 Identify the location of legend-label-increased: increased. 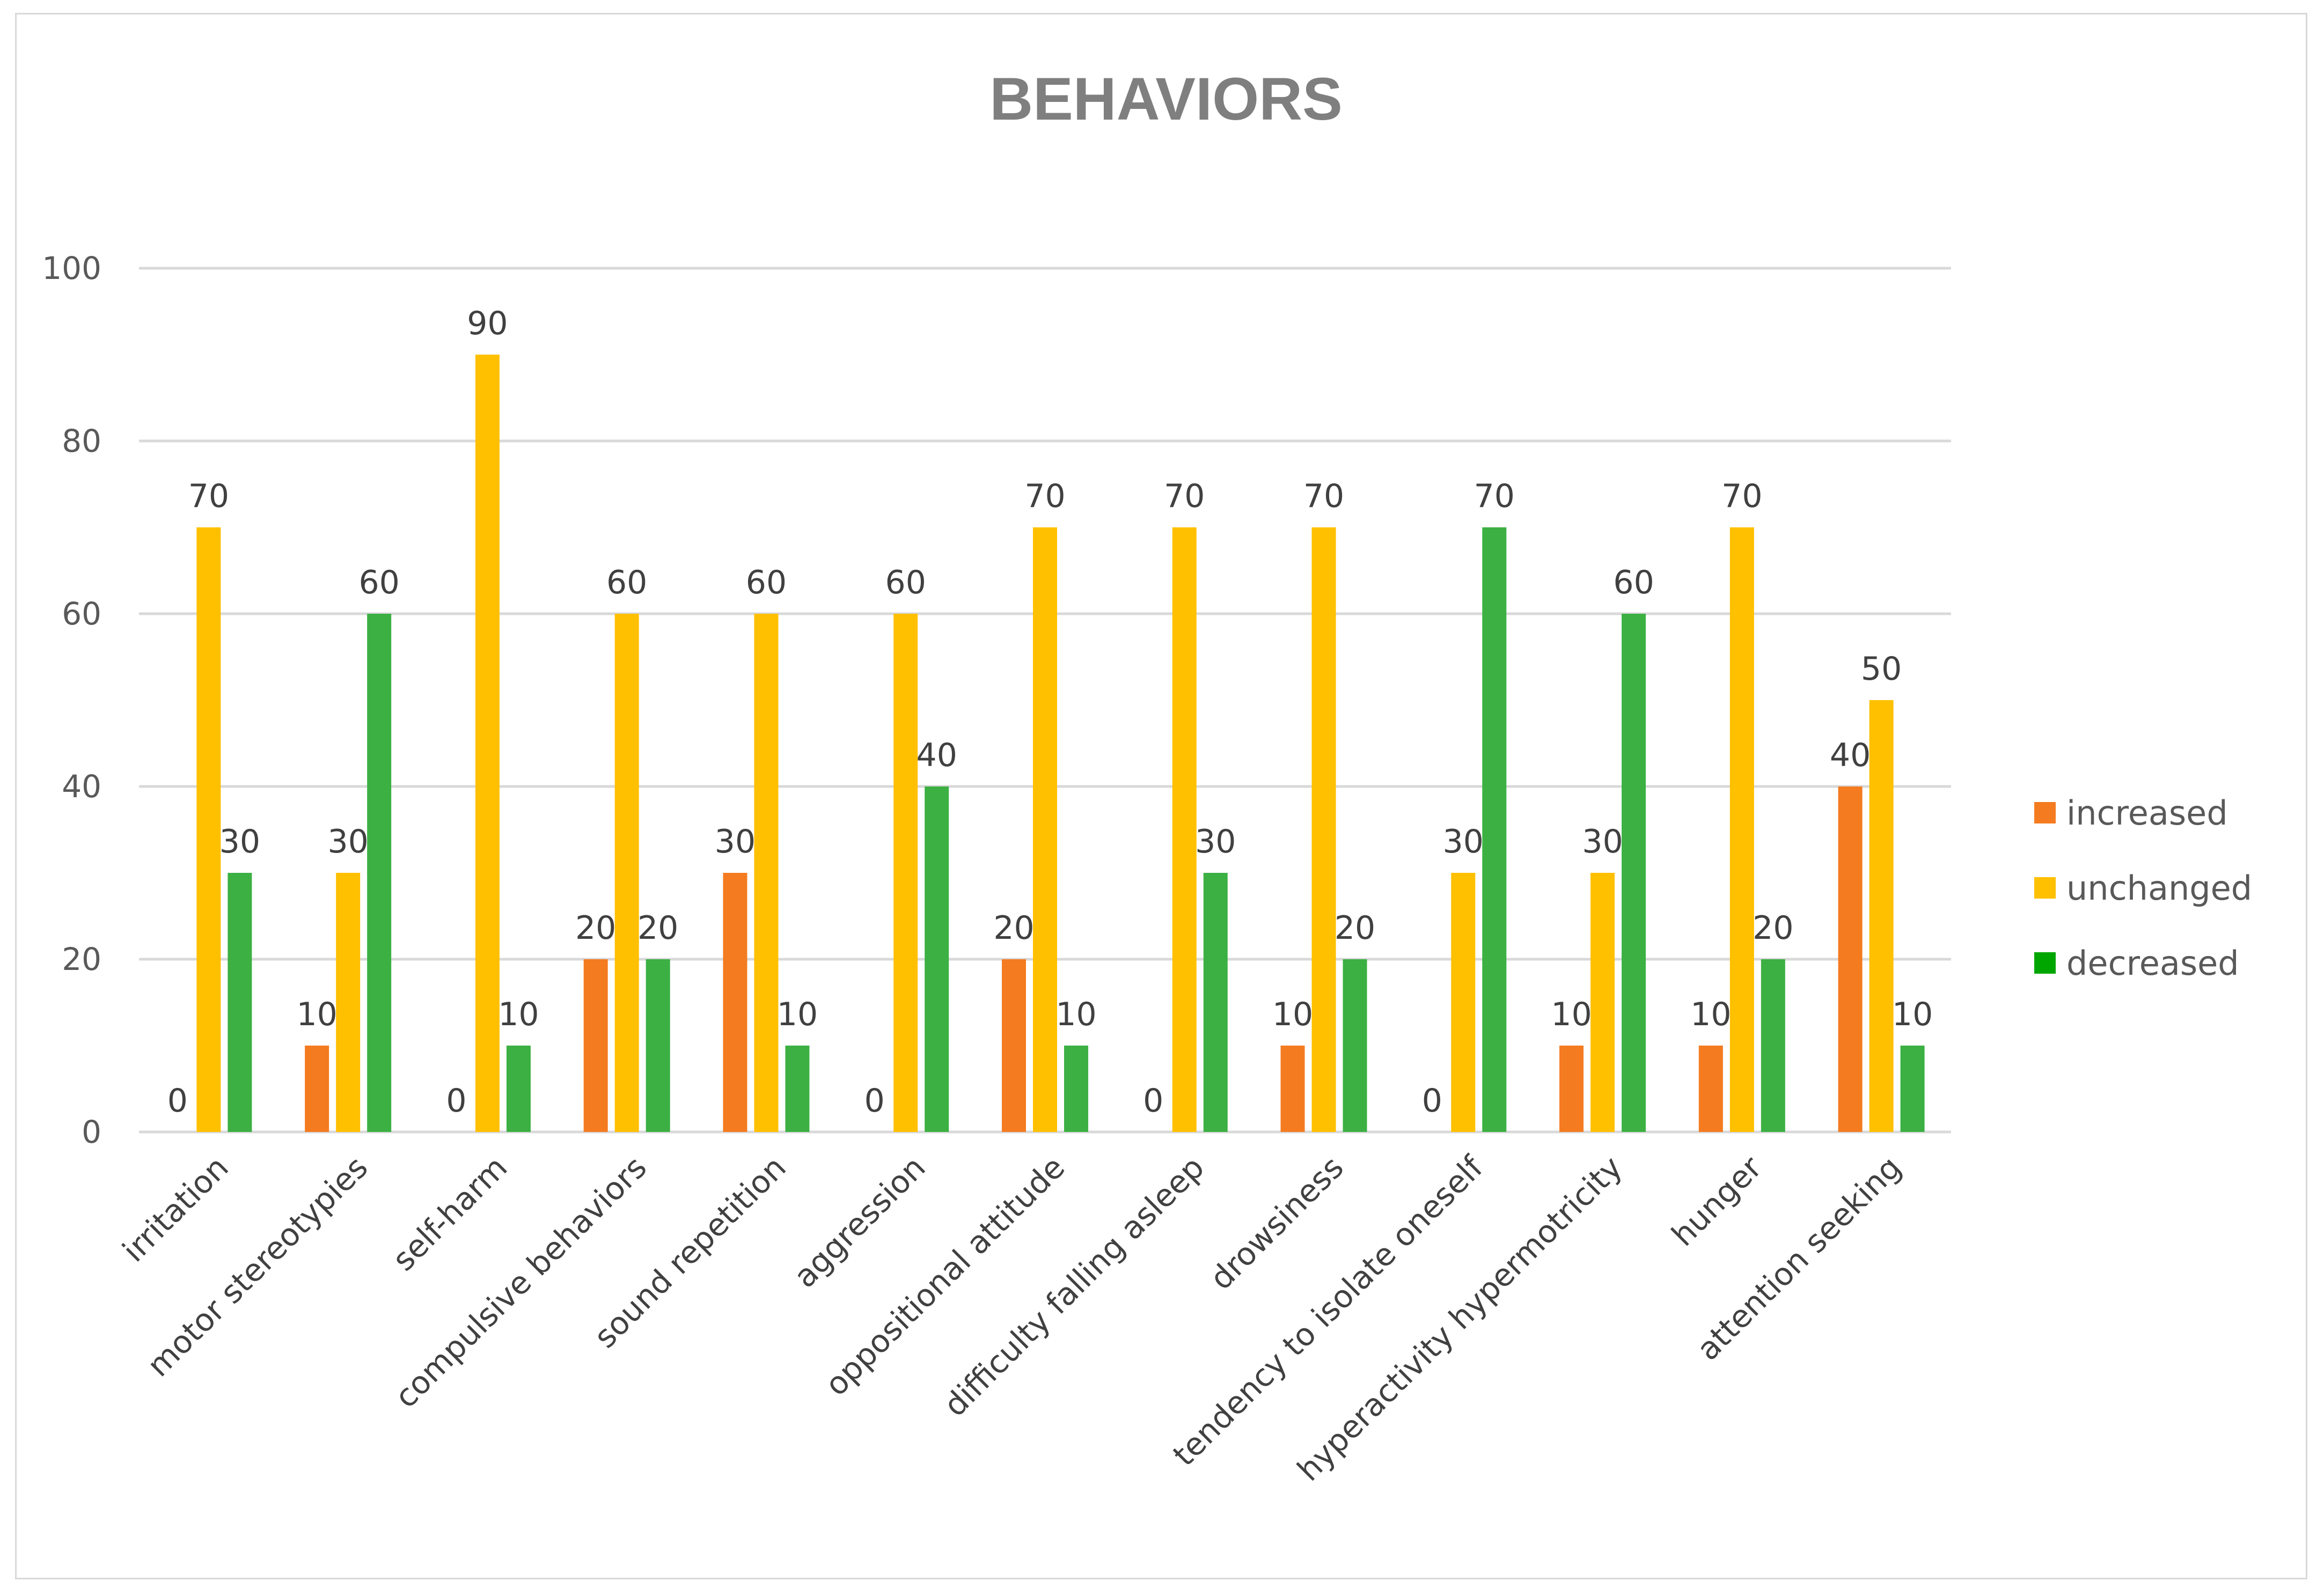
(2147, 813).